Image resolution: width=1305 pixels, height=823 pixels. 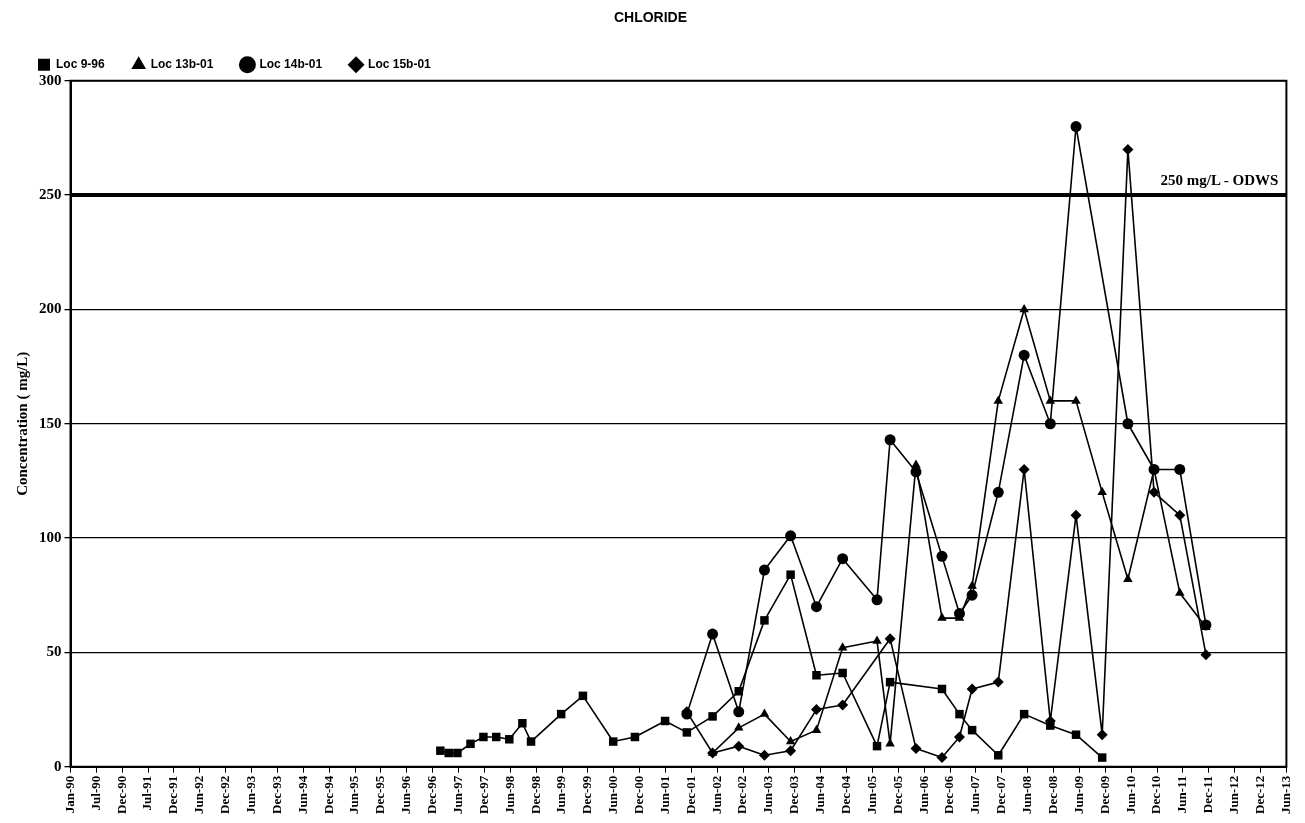 What do you see at coordinates (173, 794) in the screenshot?
I see `x-tick-label: Dec-91` at bounding box center [173, 794].